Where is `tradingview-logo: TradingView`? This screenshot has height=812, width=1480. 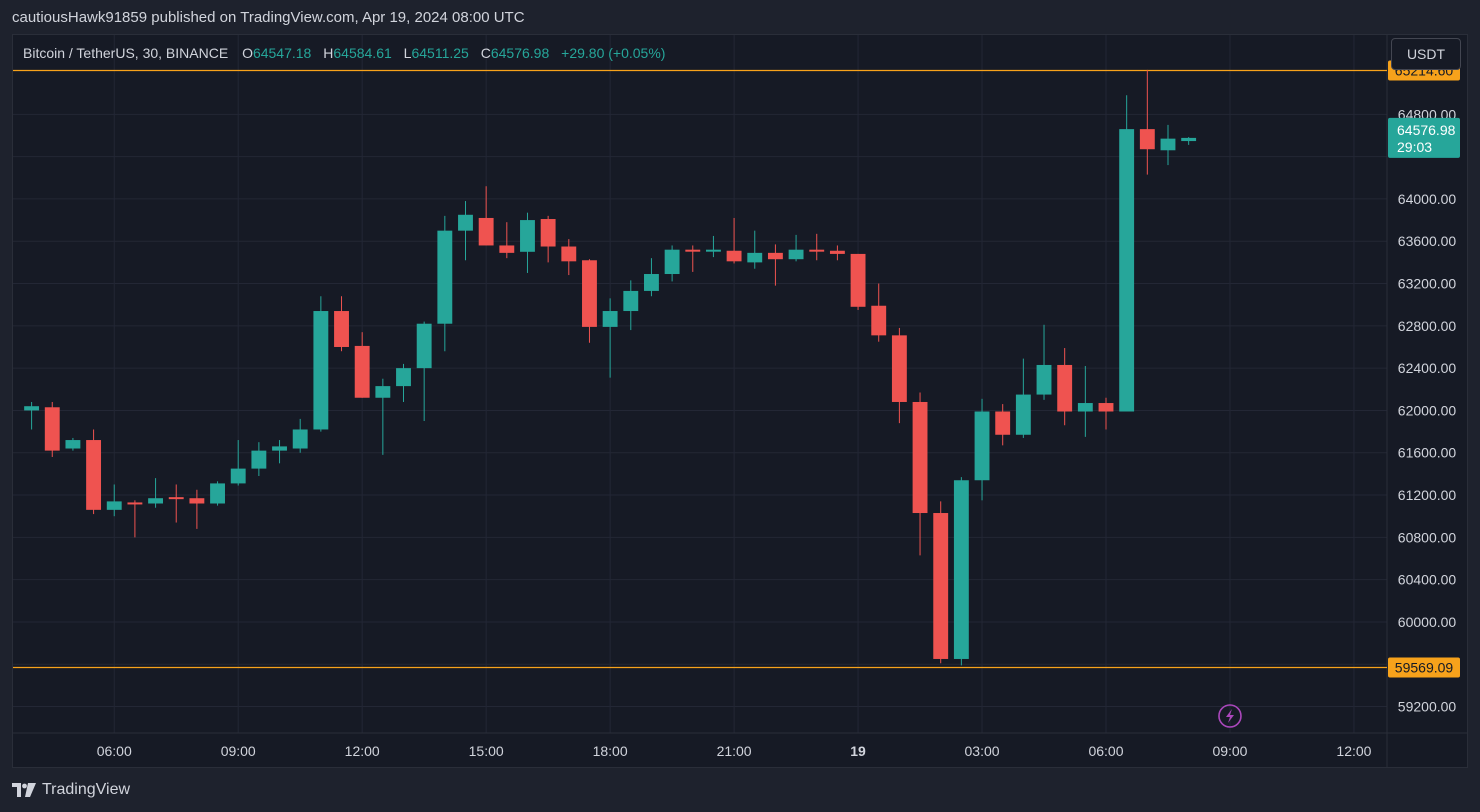 tradingview-logo: TradingView is located at coordinates (71, 790).